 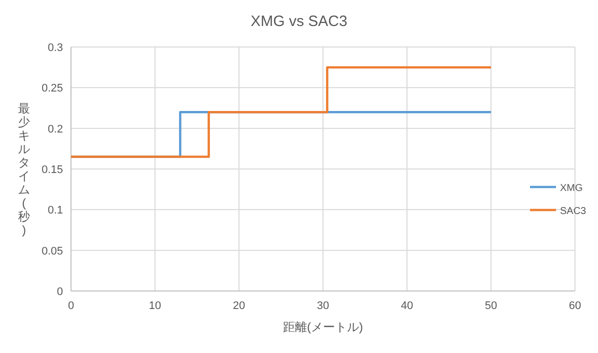 What do you see at coordinates (407, 306) in the screenshot?
I see `x-tick-label: 40` at bounding box center [407, 306].